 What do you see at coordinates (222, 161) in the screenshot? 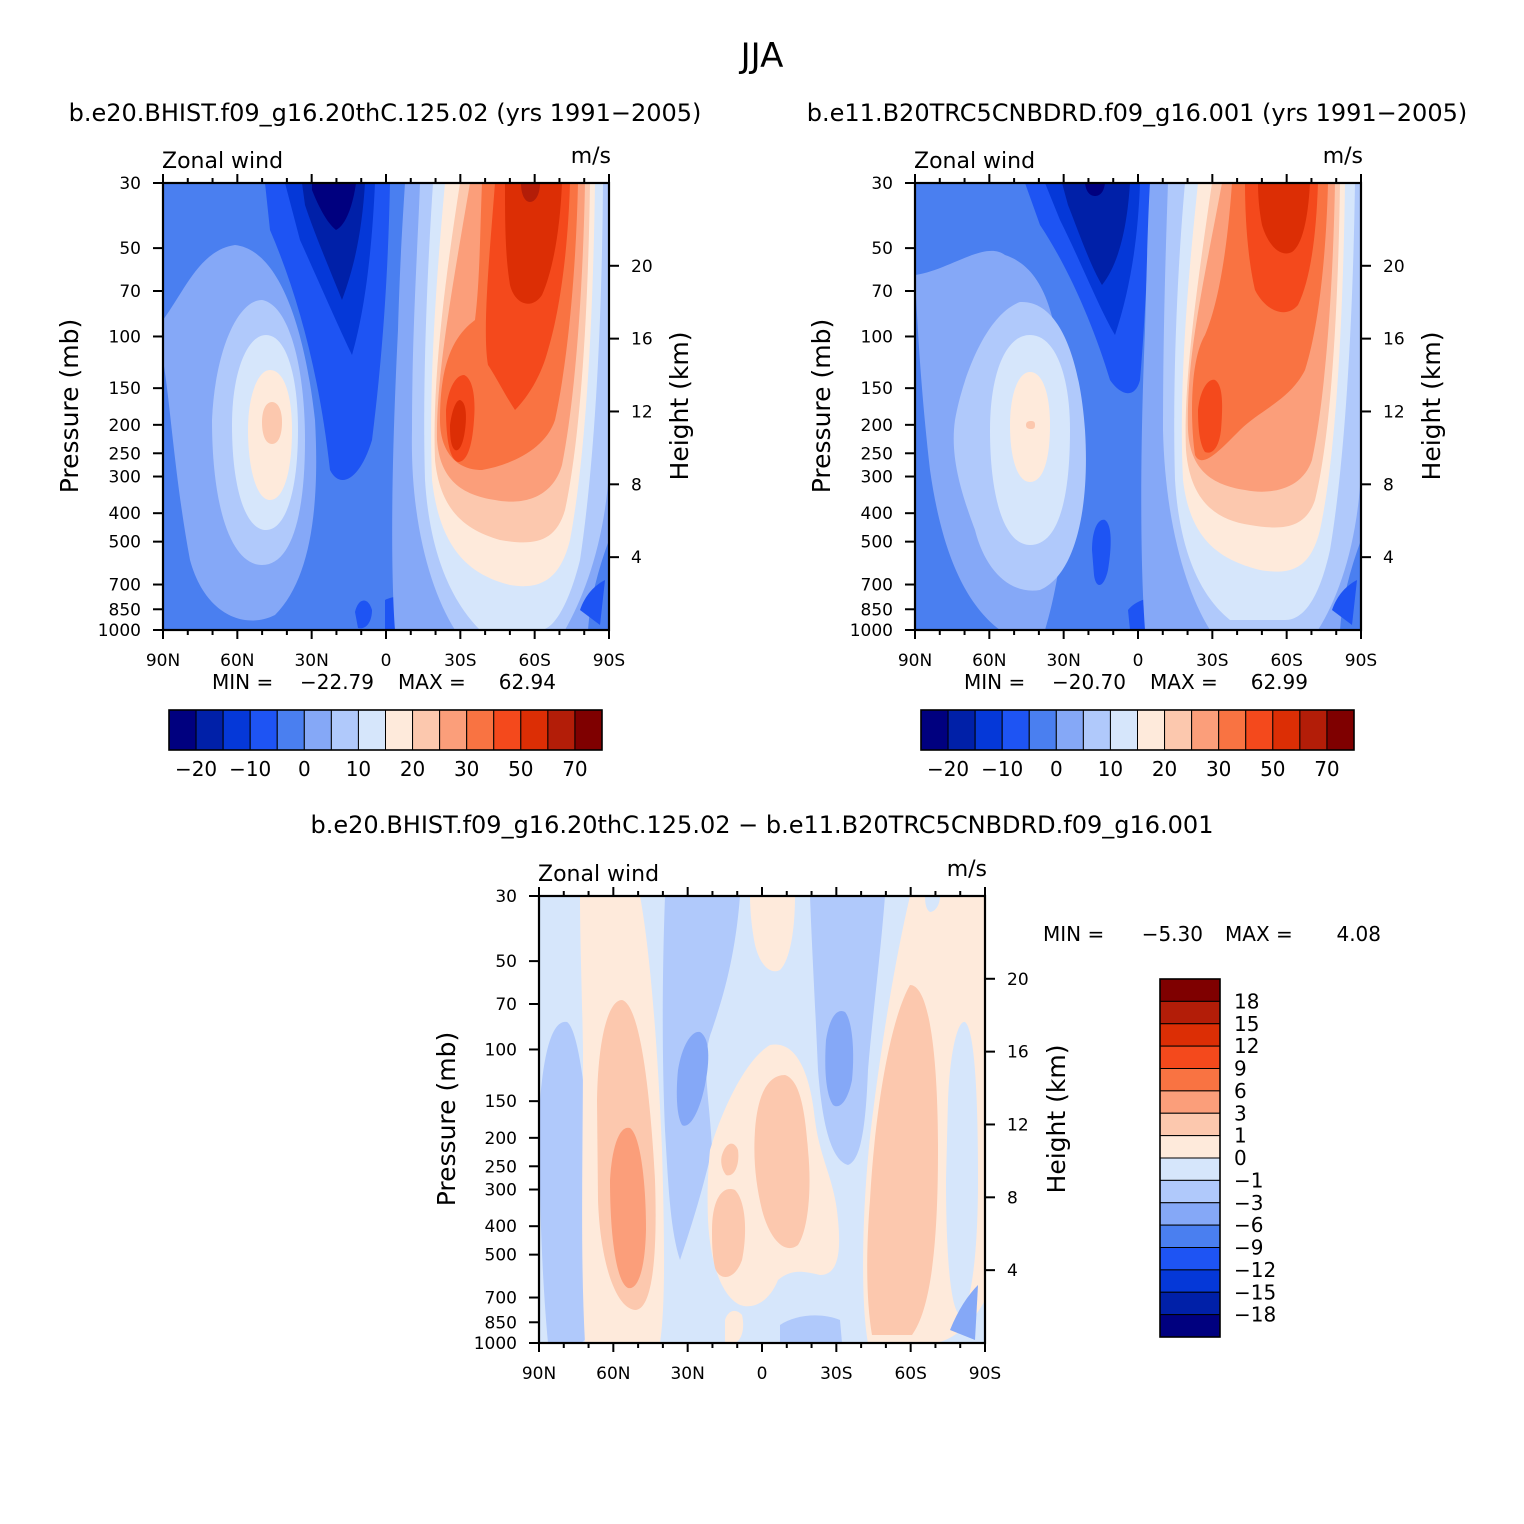
I see `panel-1-field-name: Zonal wind` at bounding box center [222, 161].